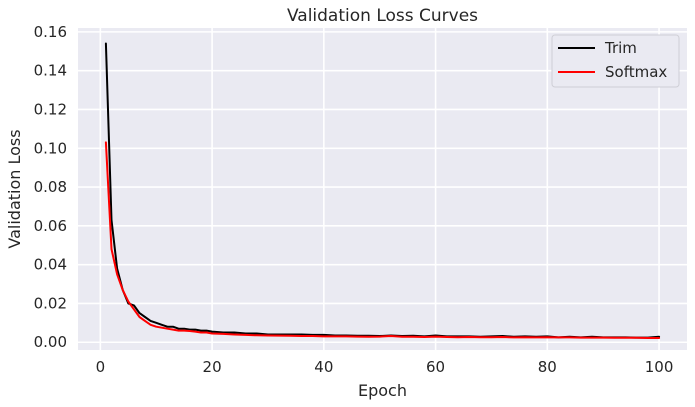  What do you see at coordinates (50, 265) in the screenshot?
I see `y-tick-label: 0.04` at bounding box center [50, 265].